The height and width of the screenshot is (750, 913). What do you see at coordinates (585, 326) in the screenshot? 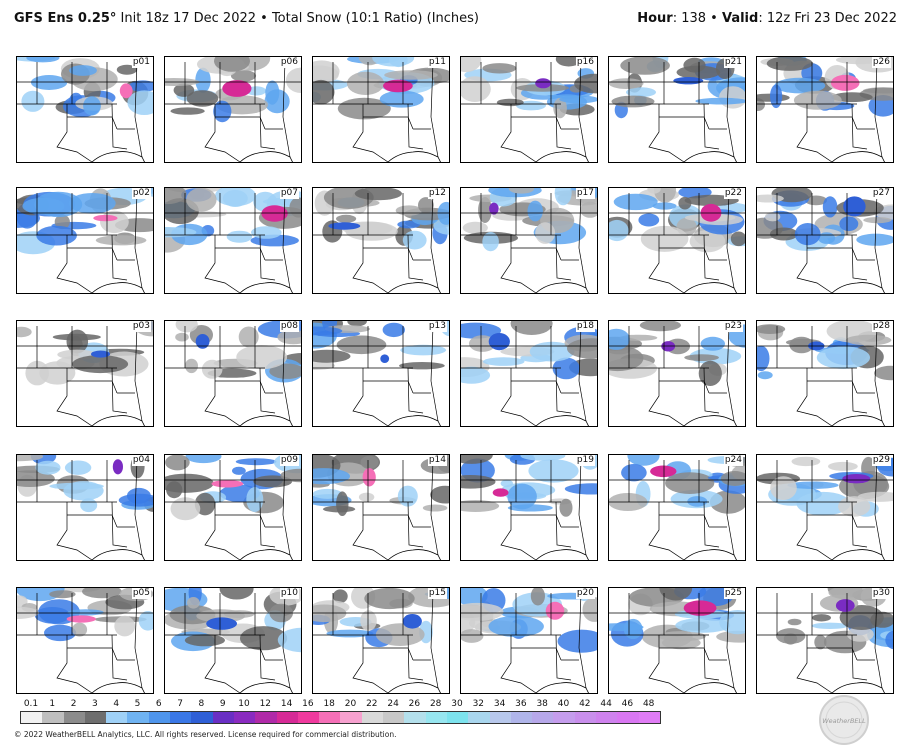
I see `member-label: p18` at bounding box center [585, 326].